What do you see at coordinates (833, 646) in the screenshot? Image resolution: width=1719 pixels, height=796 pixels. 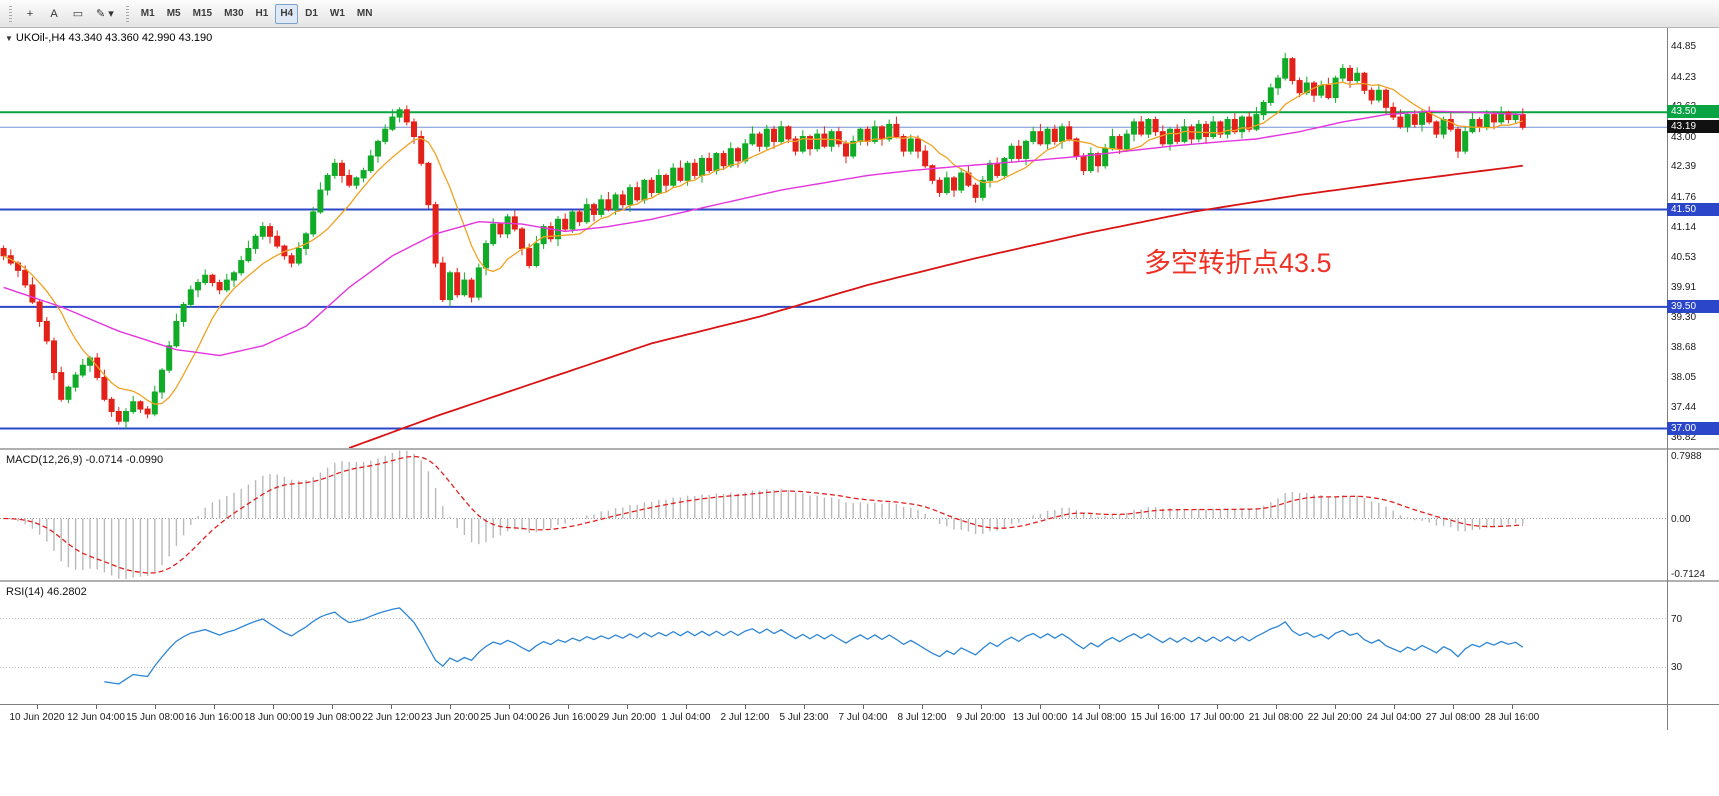 I see `rsi-plot-svg` at bounding box center [833, 646].